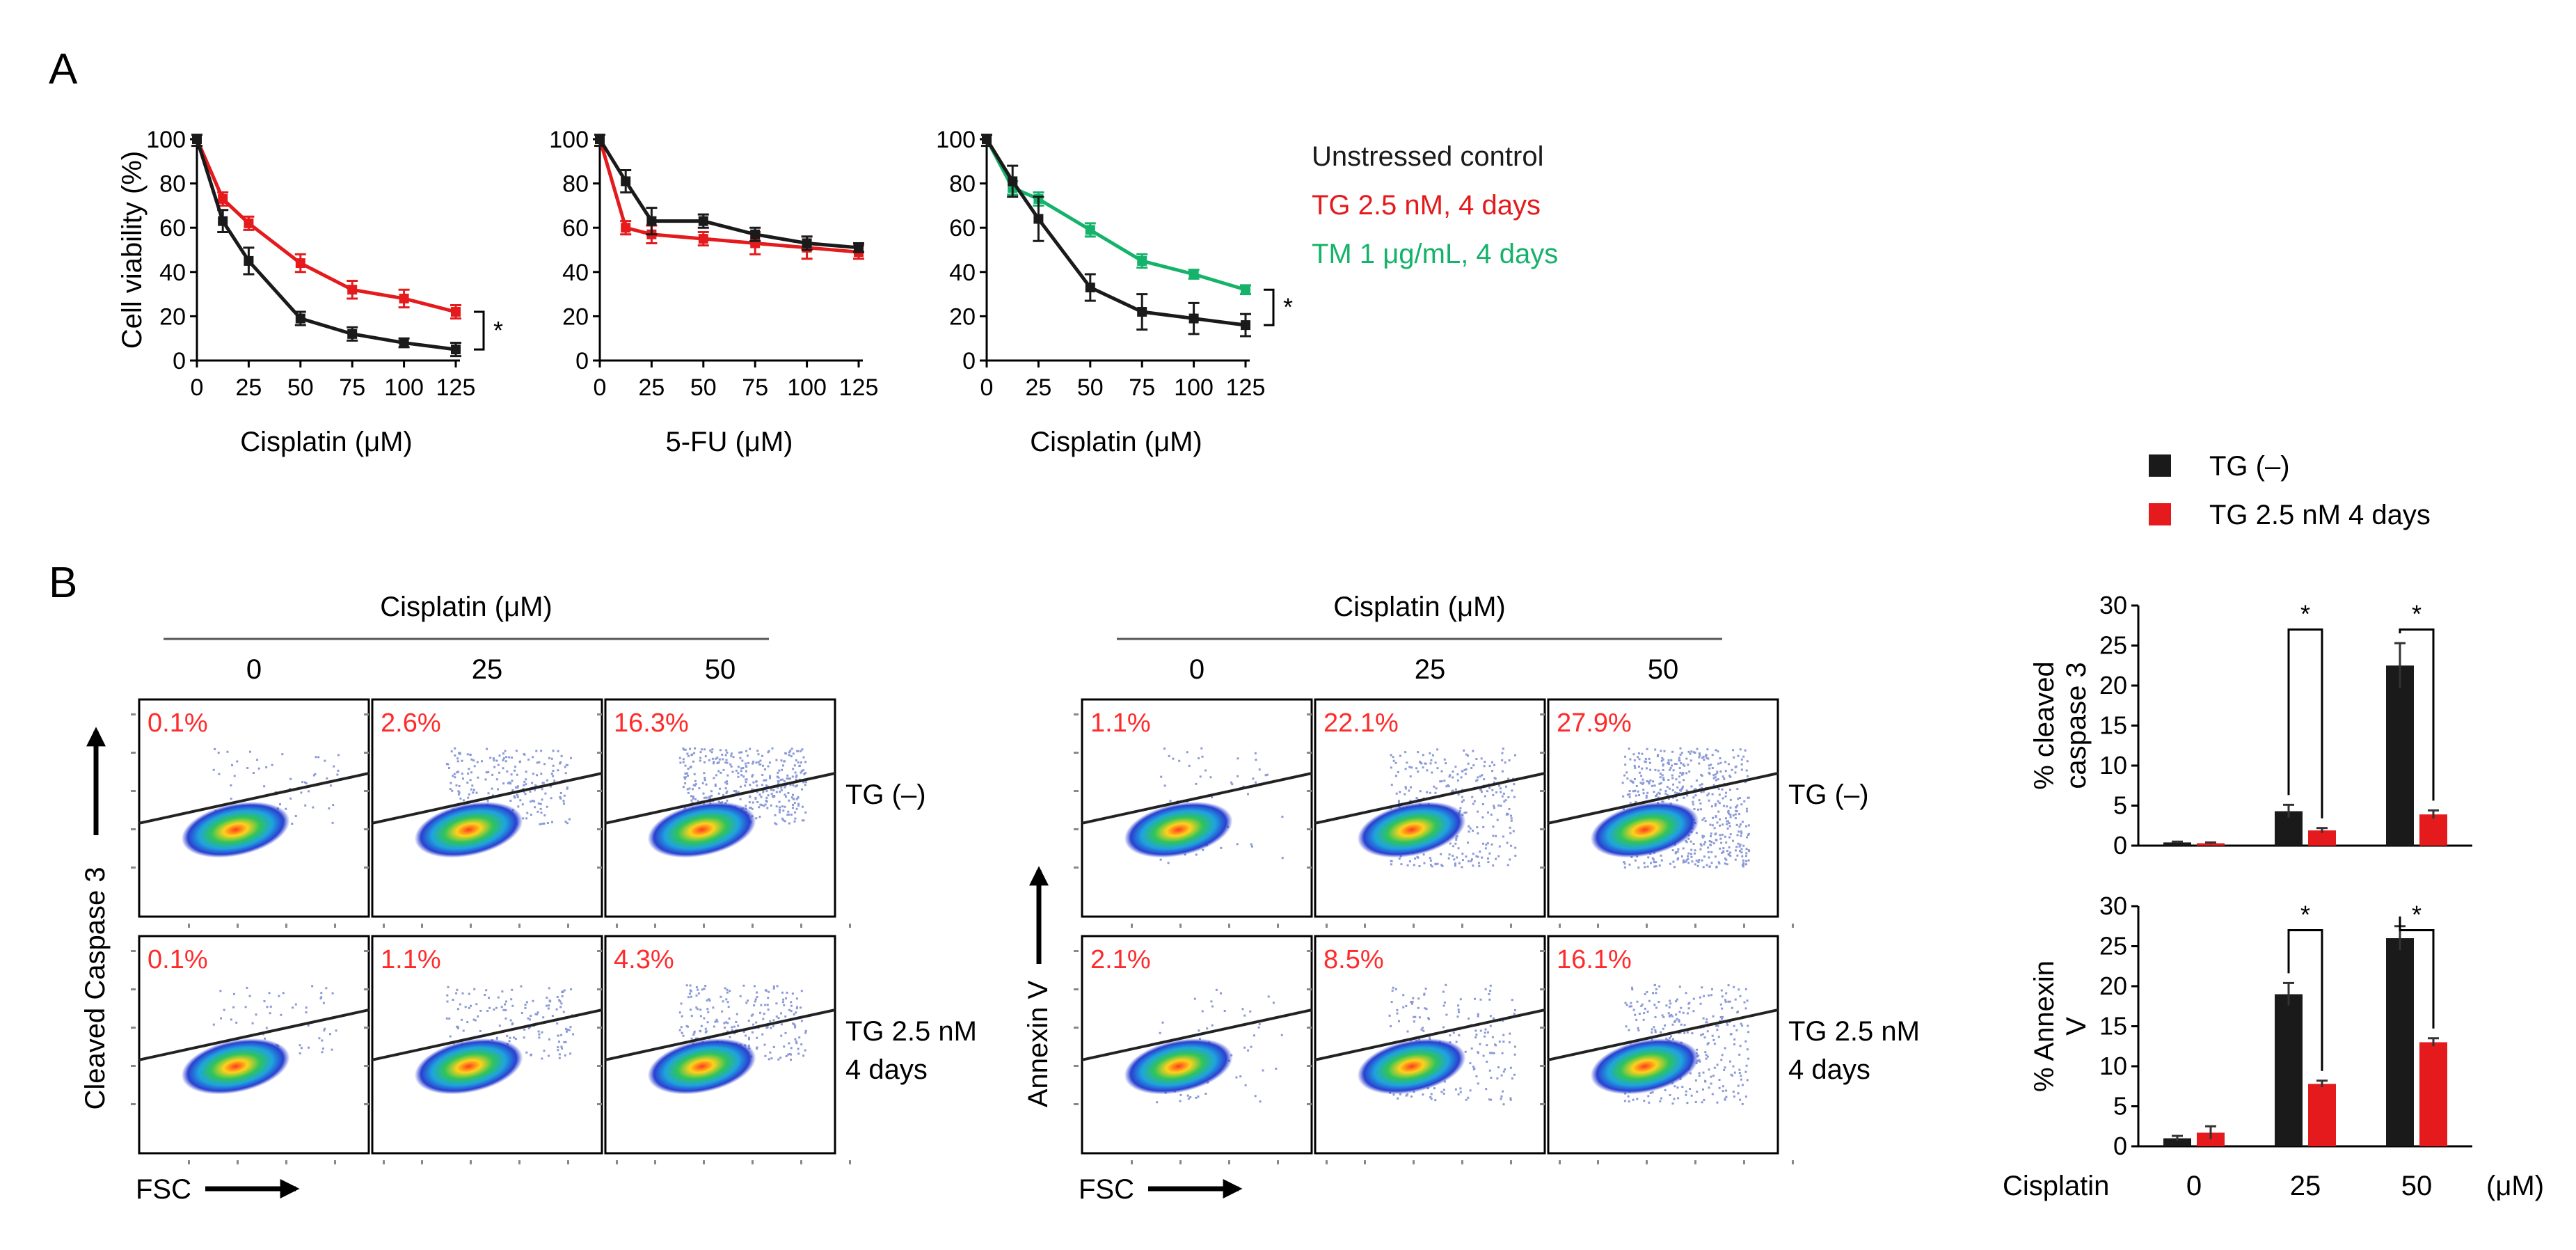 The image size is (2576, 1250). I want to click on row-label-1: 4 days, so click(1829, 1069).